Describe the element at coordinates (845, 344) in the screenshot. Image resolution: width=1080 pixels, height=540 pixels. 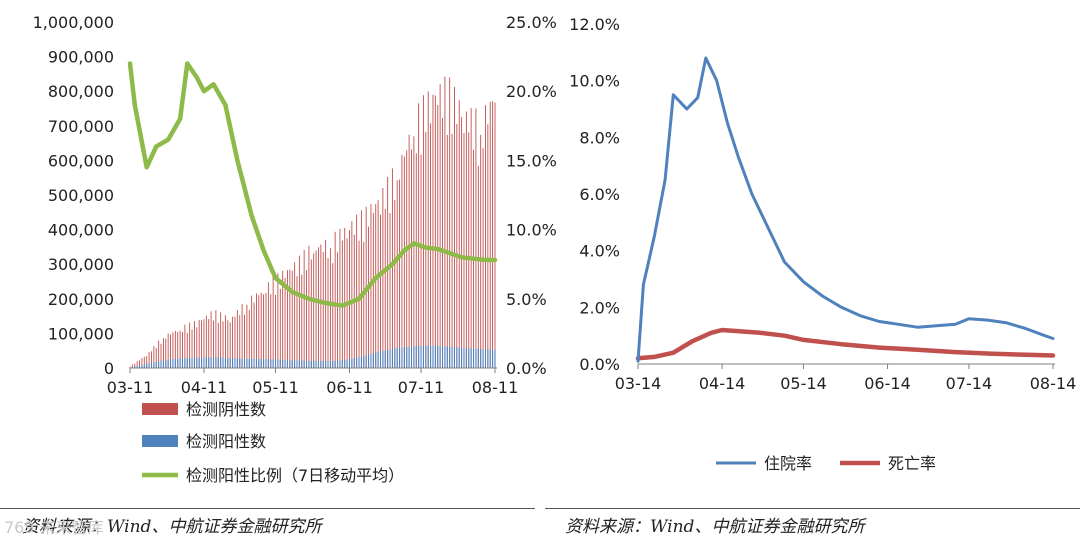
I see `death-rate-line` at that location.